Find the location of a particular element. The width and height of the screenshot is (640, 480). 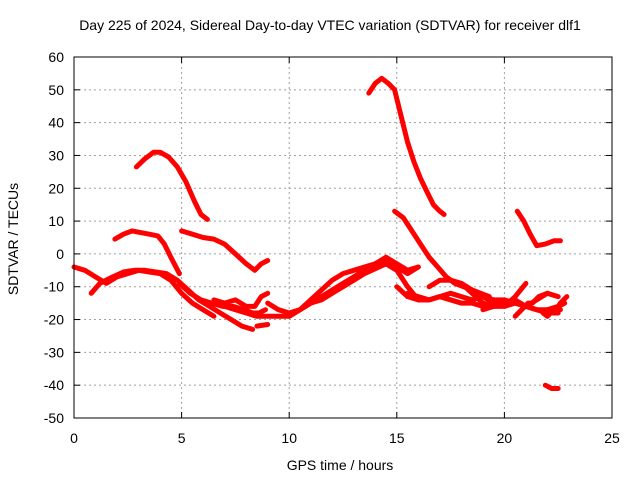

series-line-s23 is located at coordinates (551, 386).